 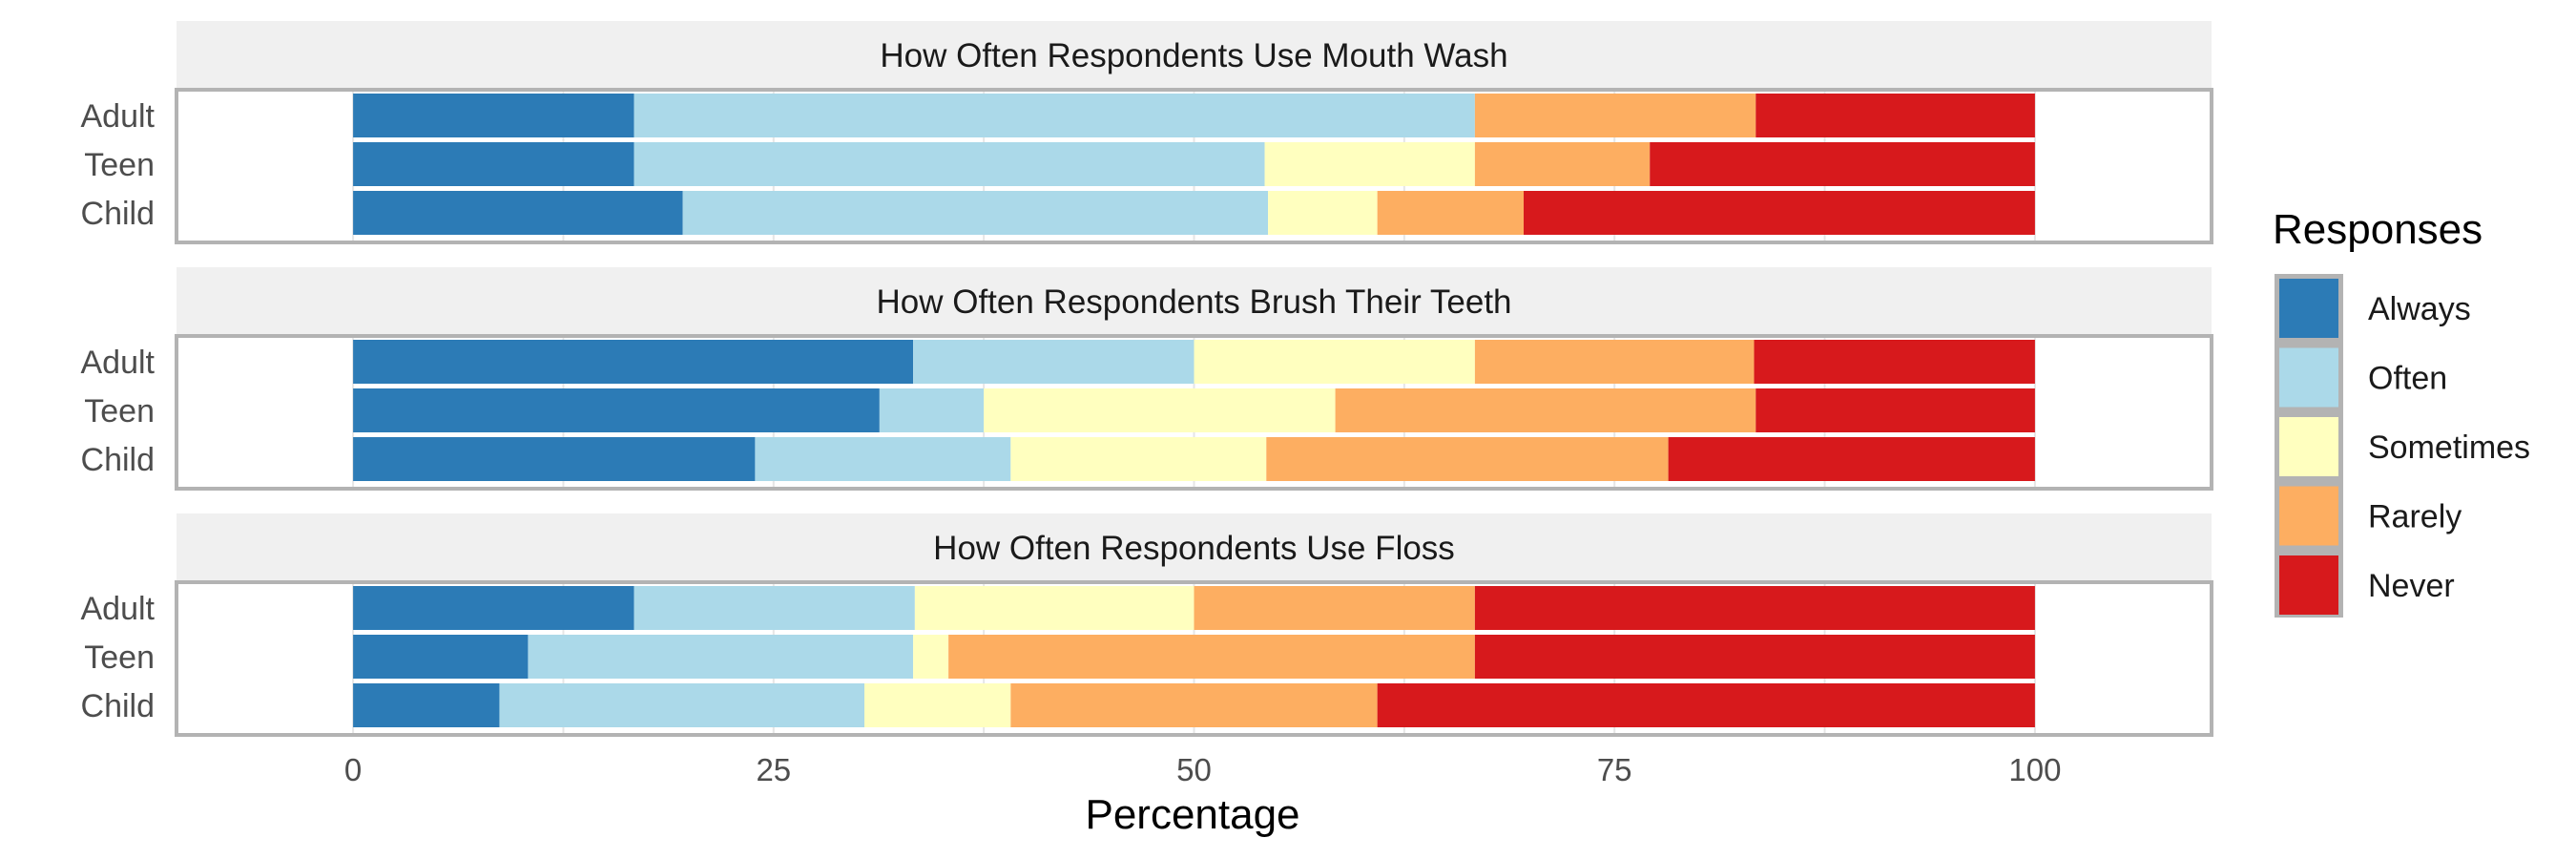 What do you see at coordinates (2308, 446) in the screenshot?
I see `legend-swatch-sometimes` at bounding box center [2308, 446].